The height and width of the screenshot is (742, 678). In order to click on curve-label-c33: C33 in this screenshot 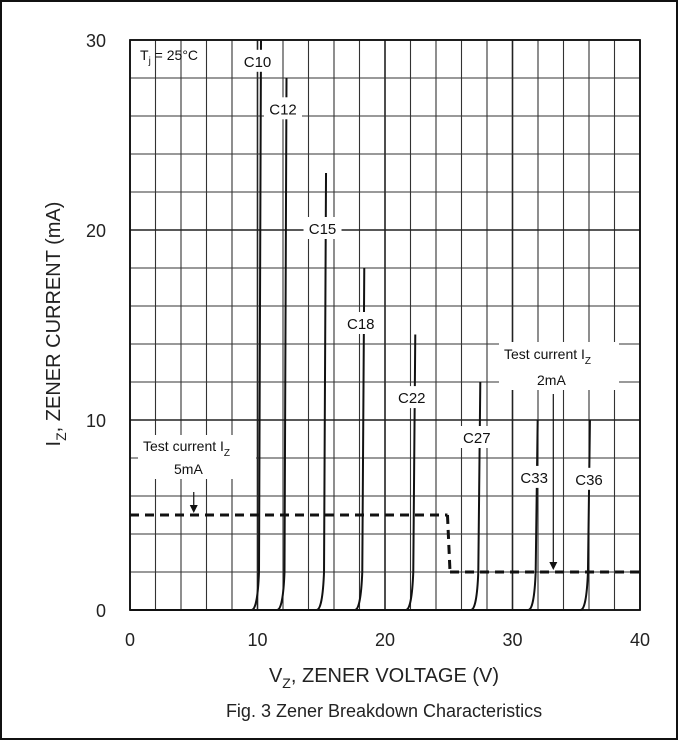, I will do `click(534, 478)`.